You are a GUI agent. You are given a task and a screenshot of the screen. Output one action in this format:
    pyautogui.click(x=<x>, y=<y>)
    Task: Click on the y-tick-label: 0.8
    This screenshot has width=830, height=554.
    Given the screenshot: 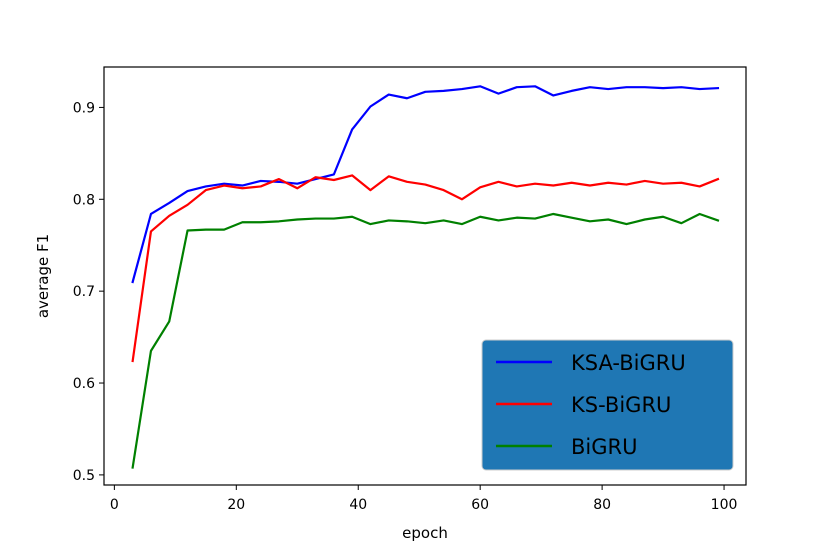 What is the action you would take?
    pyautogui.click(x=84, y=200)
    